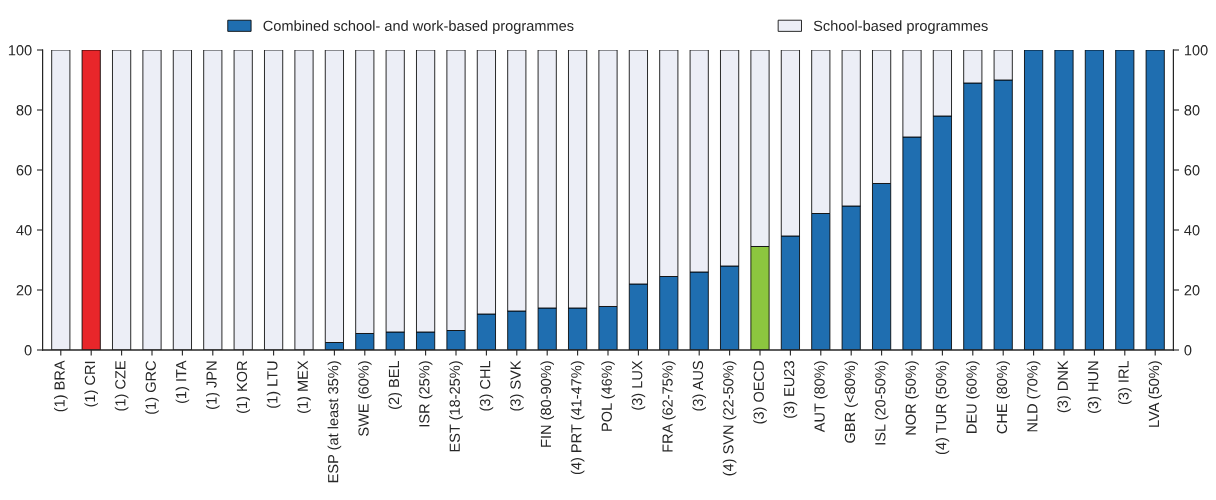 The image size is (1216, 500). I want to click on x-tick-label: (3) IRL, so click(1125, 382).